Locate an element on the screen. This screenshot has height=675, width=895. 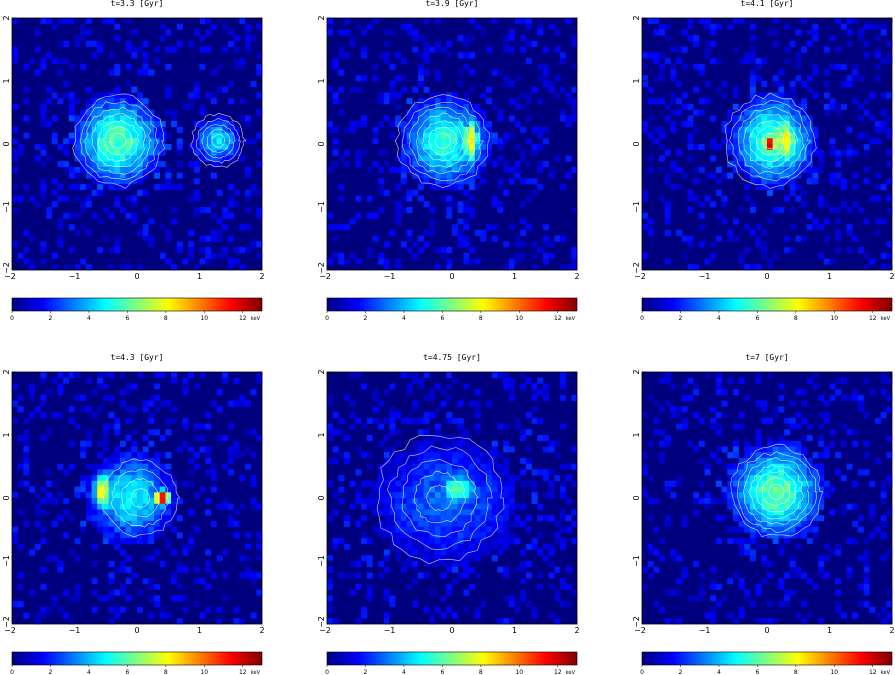
y-tick-label: 0 is located at coordinates (6, 497).